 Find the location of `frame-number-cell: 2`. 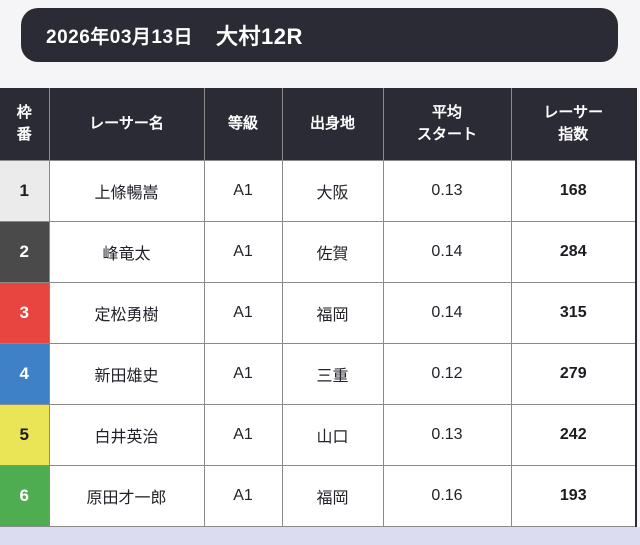

frame-number-cell: 2 is located at coordinates (25, 252).